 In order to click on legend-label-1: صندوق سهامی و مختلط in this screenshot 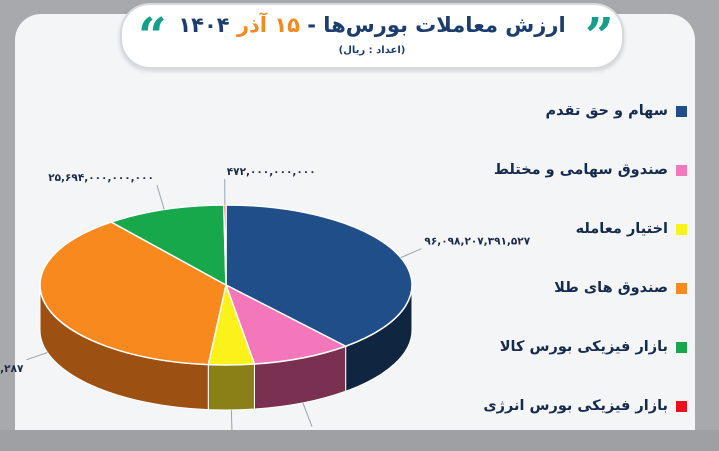, I will do `click(580, 170)`.